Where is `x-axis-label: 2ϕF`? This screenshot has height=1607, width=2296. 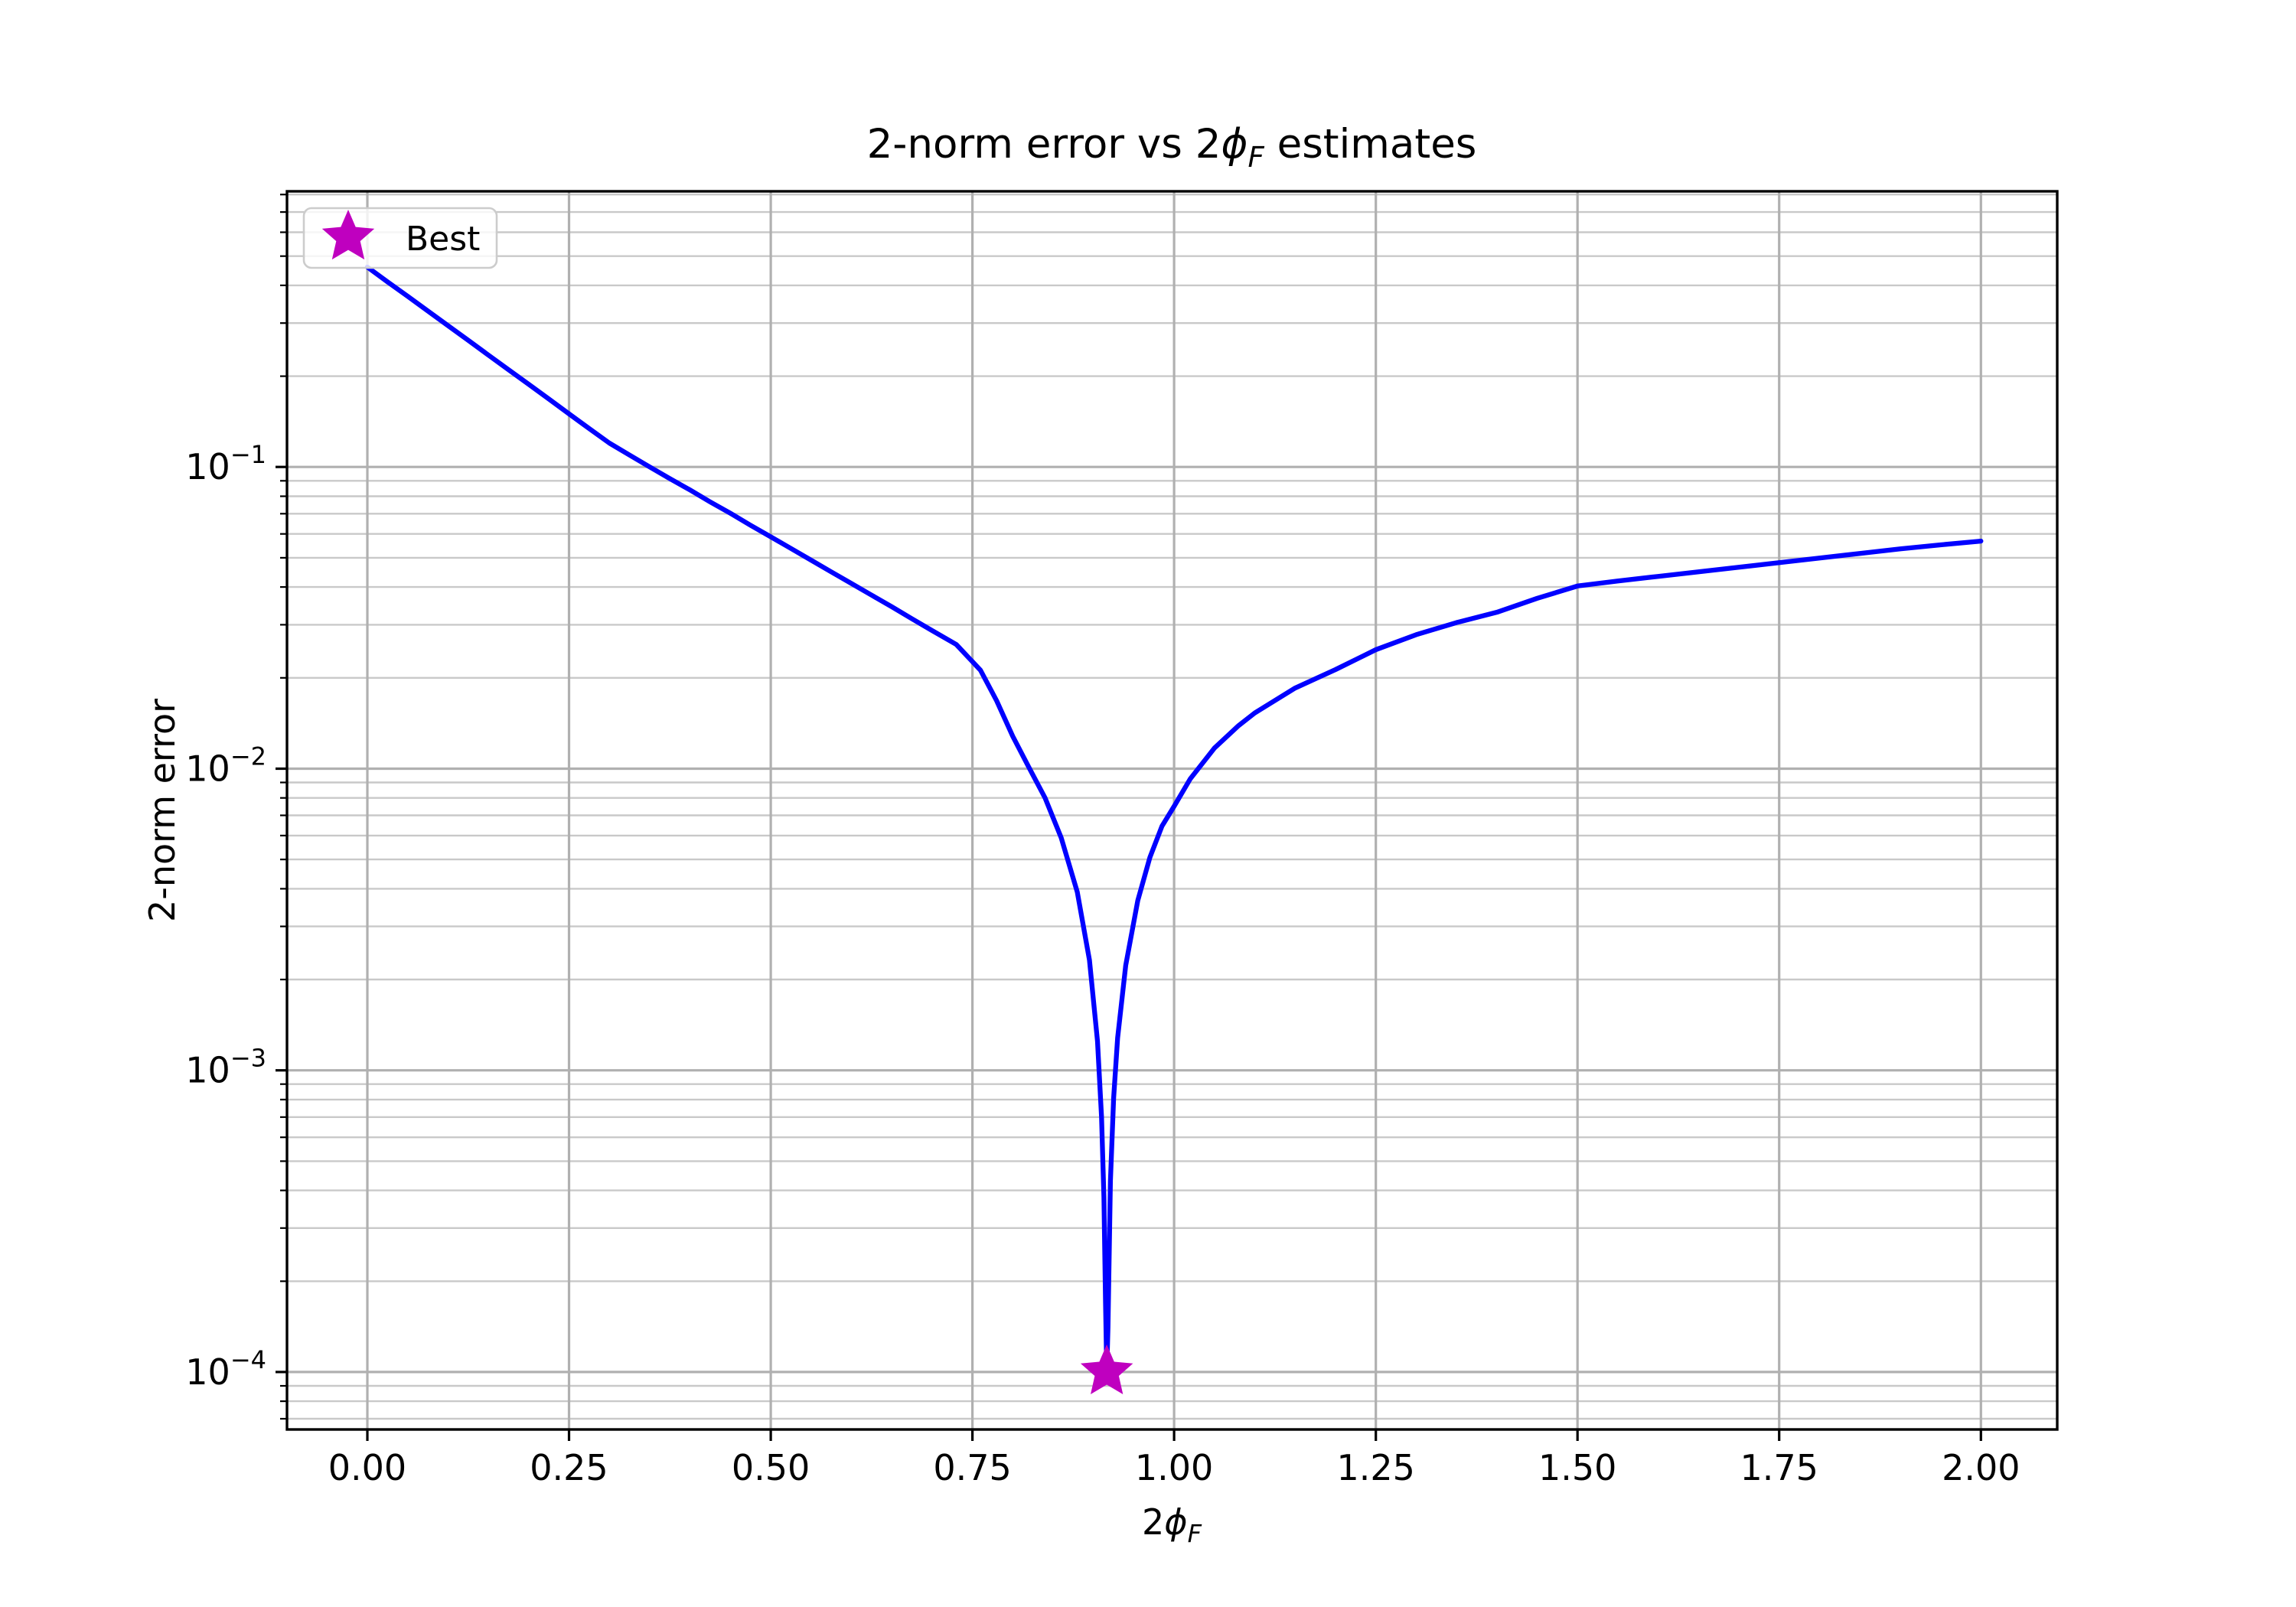 x-axis-label: 2ϕF is located at coordinates (1172, 1524).